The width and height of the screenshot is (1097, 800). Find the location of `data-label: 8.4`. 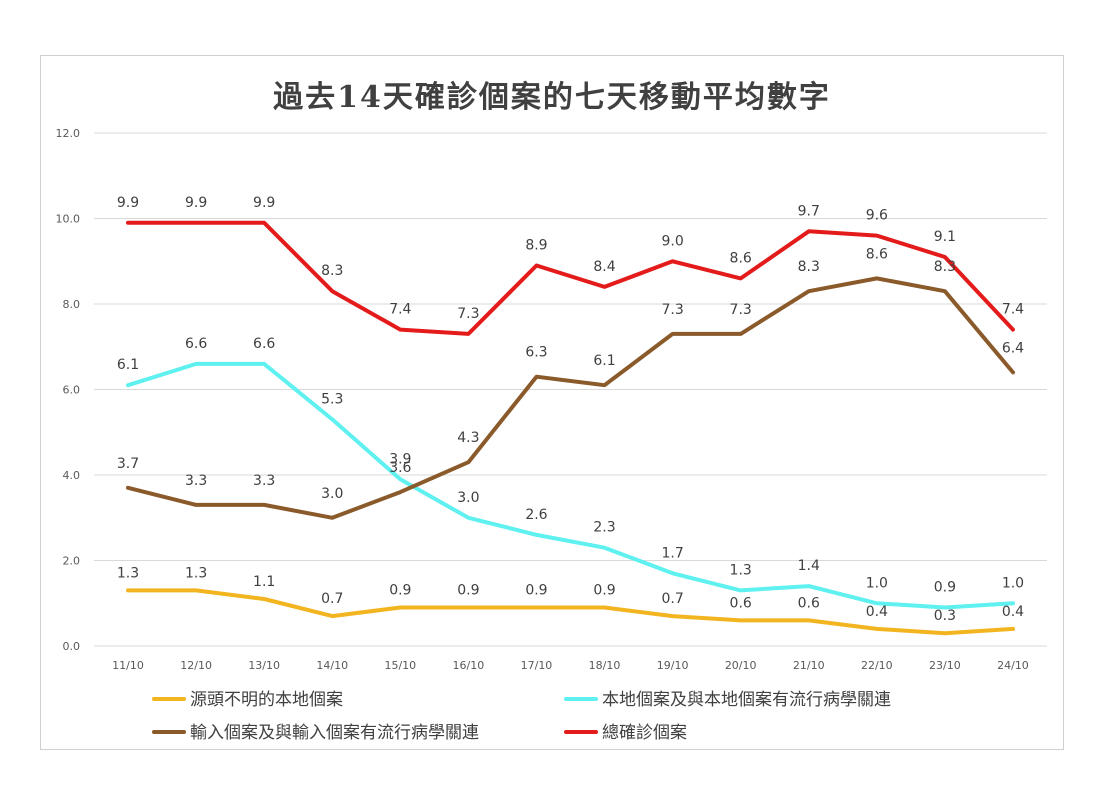

data-label: 8.4 is located at coordinates (604, 267).